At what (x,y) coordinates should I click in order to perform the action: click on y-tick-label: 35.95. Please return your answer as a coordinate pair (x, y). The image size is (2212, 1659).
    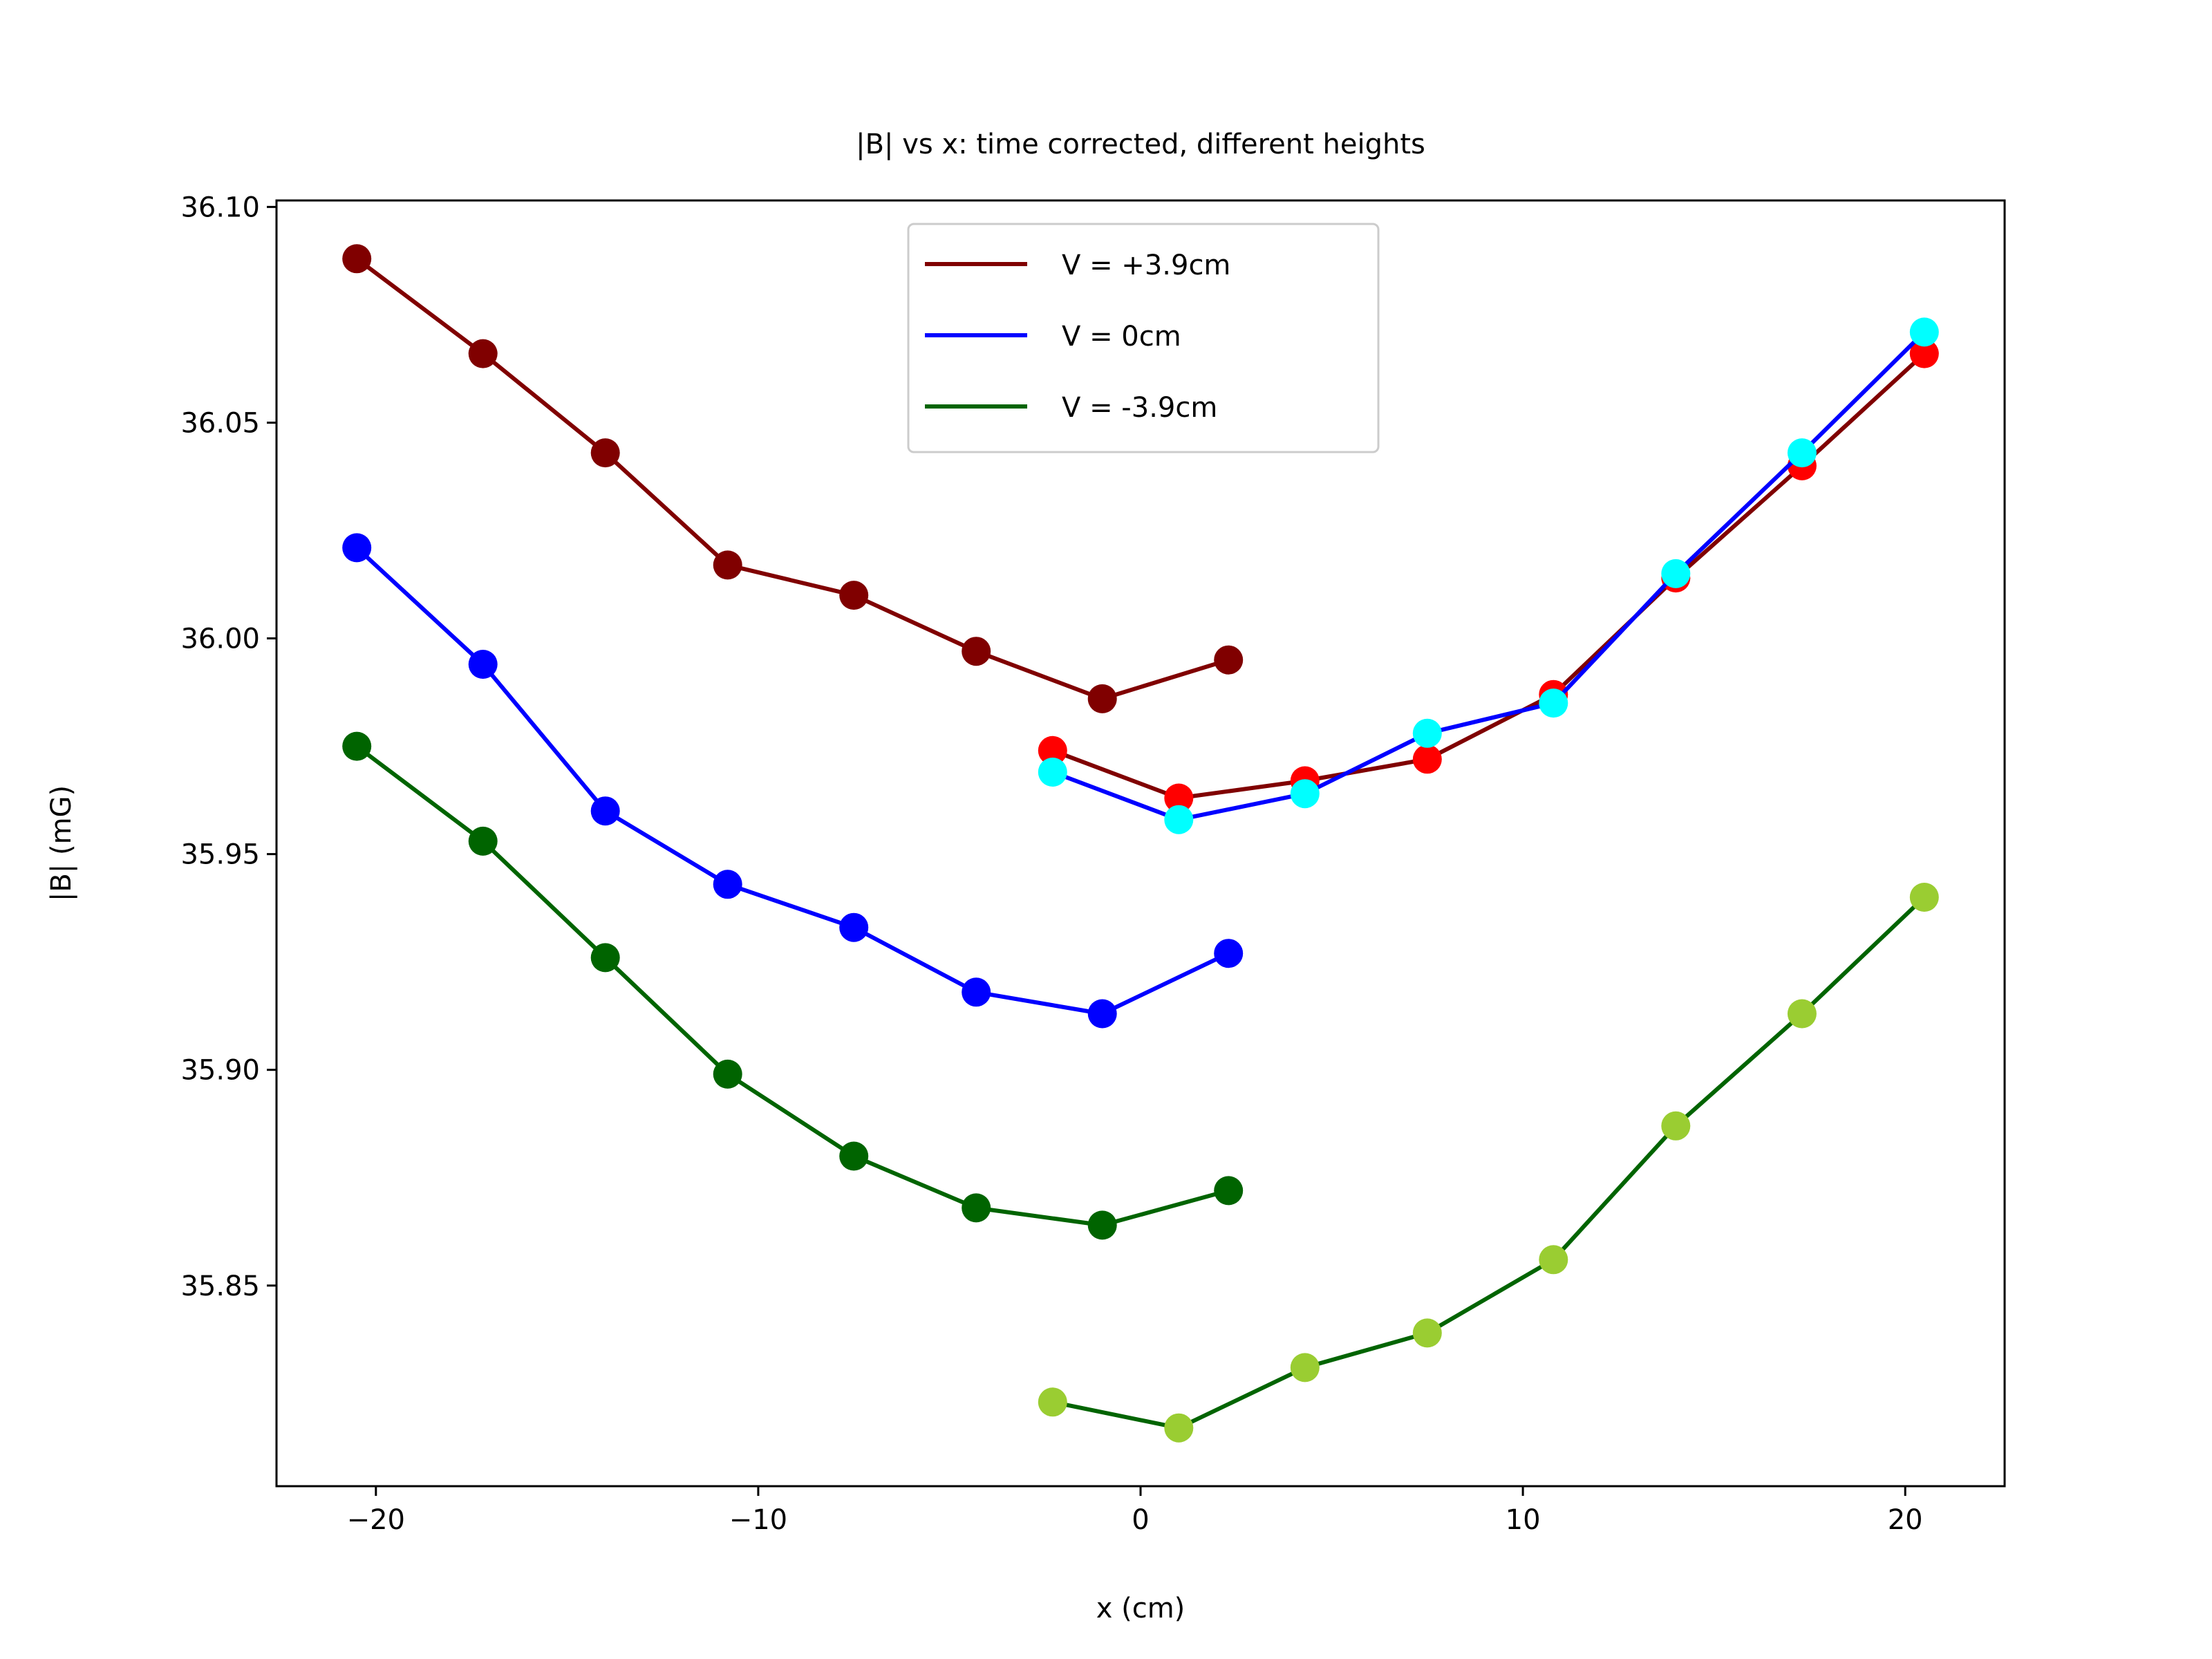
    Looking at the image, I should click on (220, 855).